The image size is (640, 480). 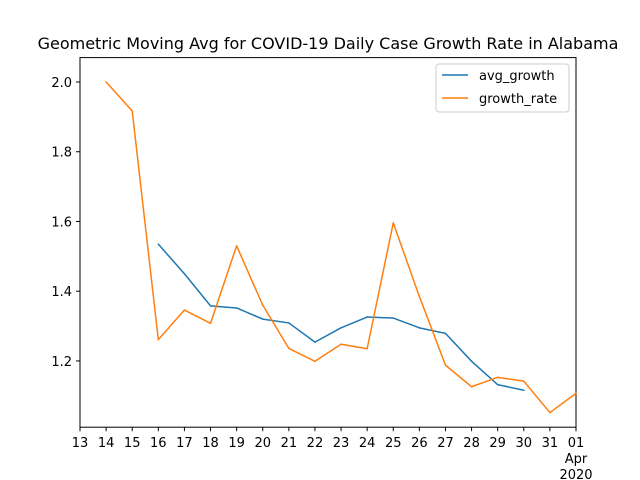 I want to click on y-tick-label: 1.6, so click(x=61, y=222).